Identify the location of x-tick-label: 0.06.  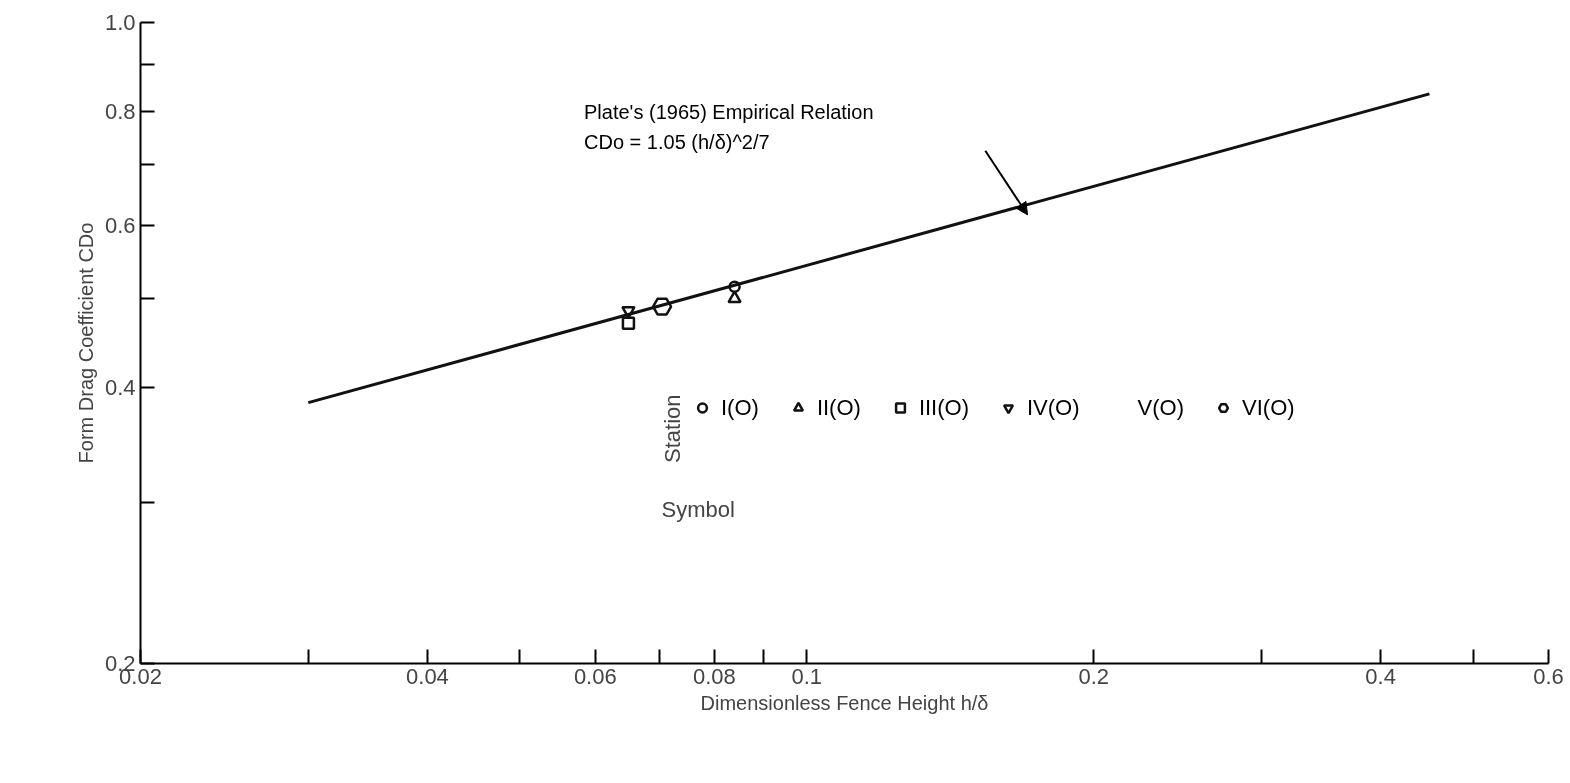
(595, 676).